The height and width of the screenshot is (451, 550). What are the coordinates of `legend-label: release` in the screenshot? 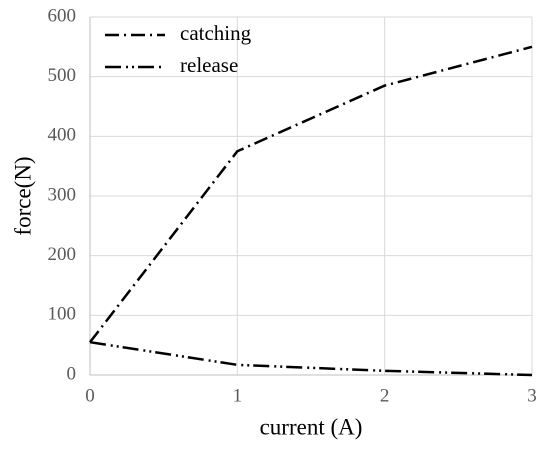 It's located at (209, 65).